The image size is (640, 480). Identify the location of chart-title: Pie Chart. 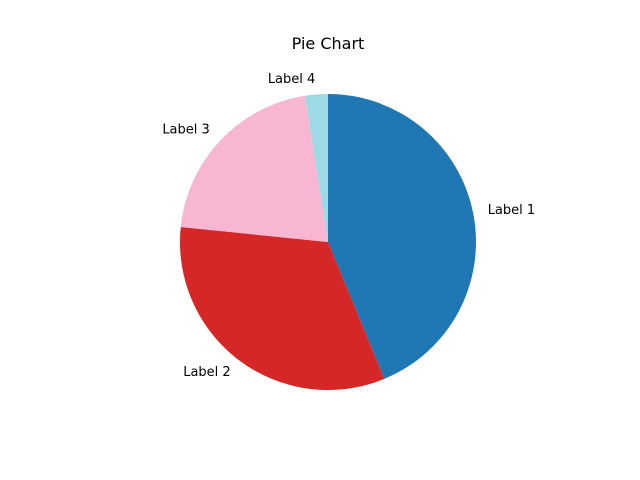
(328, 43).